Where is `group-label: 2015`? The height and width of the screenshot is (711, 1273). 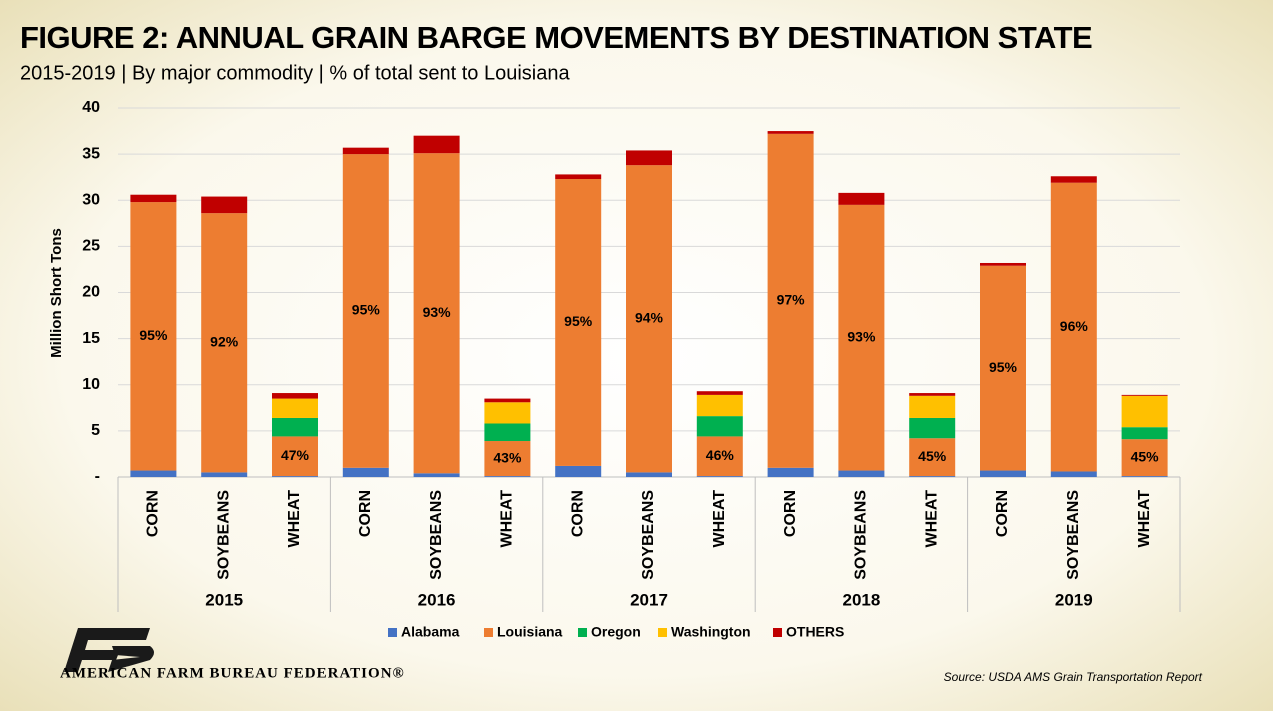
group-label: 2015 is located at coordinates (224, 599).